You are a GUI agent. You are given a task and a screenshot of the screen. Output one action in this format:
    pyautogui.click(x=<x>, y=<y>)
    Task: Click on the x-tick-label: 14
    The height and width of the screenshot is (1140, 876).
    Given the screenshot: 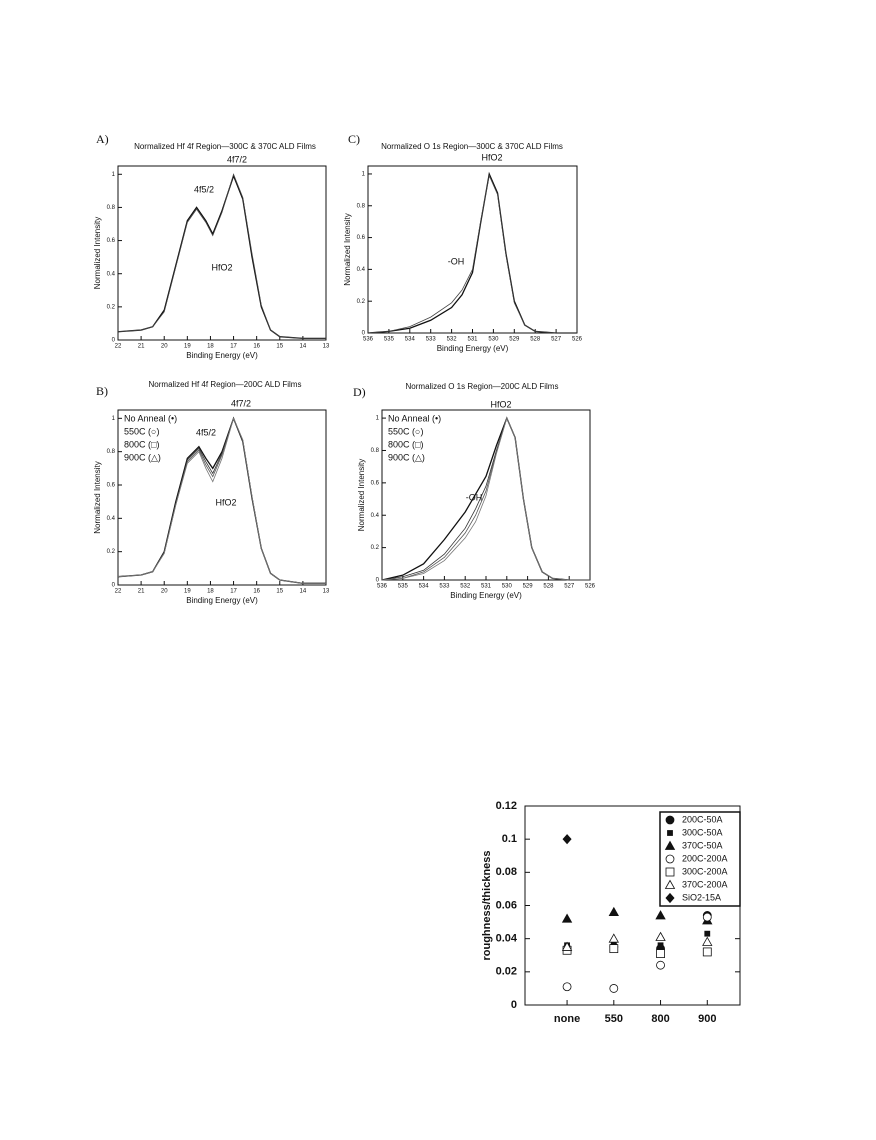 What is the action you would take?
    pyautogui.click(x=303, y=592)
    